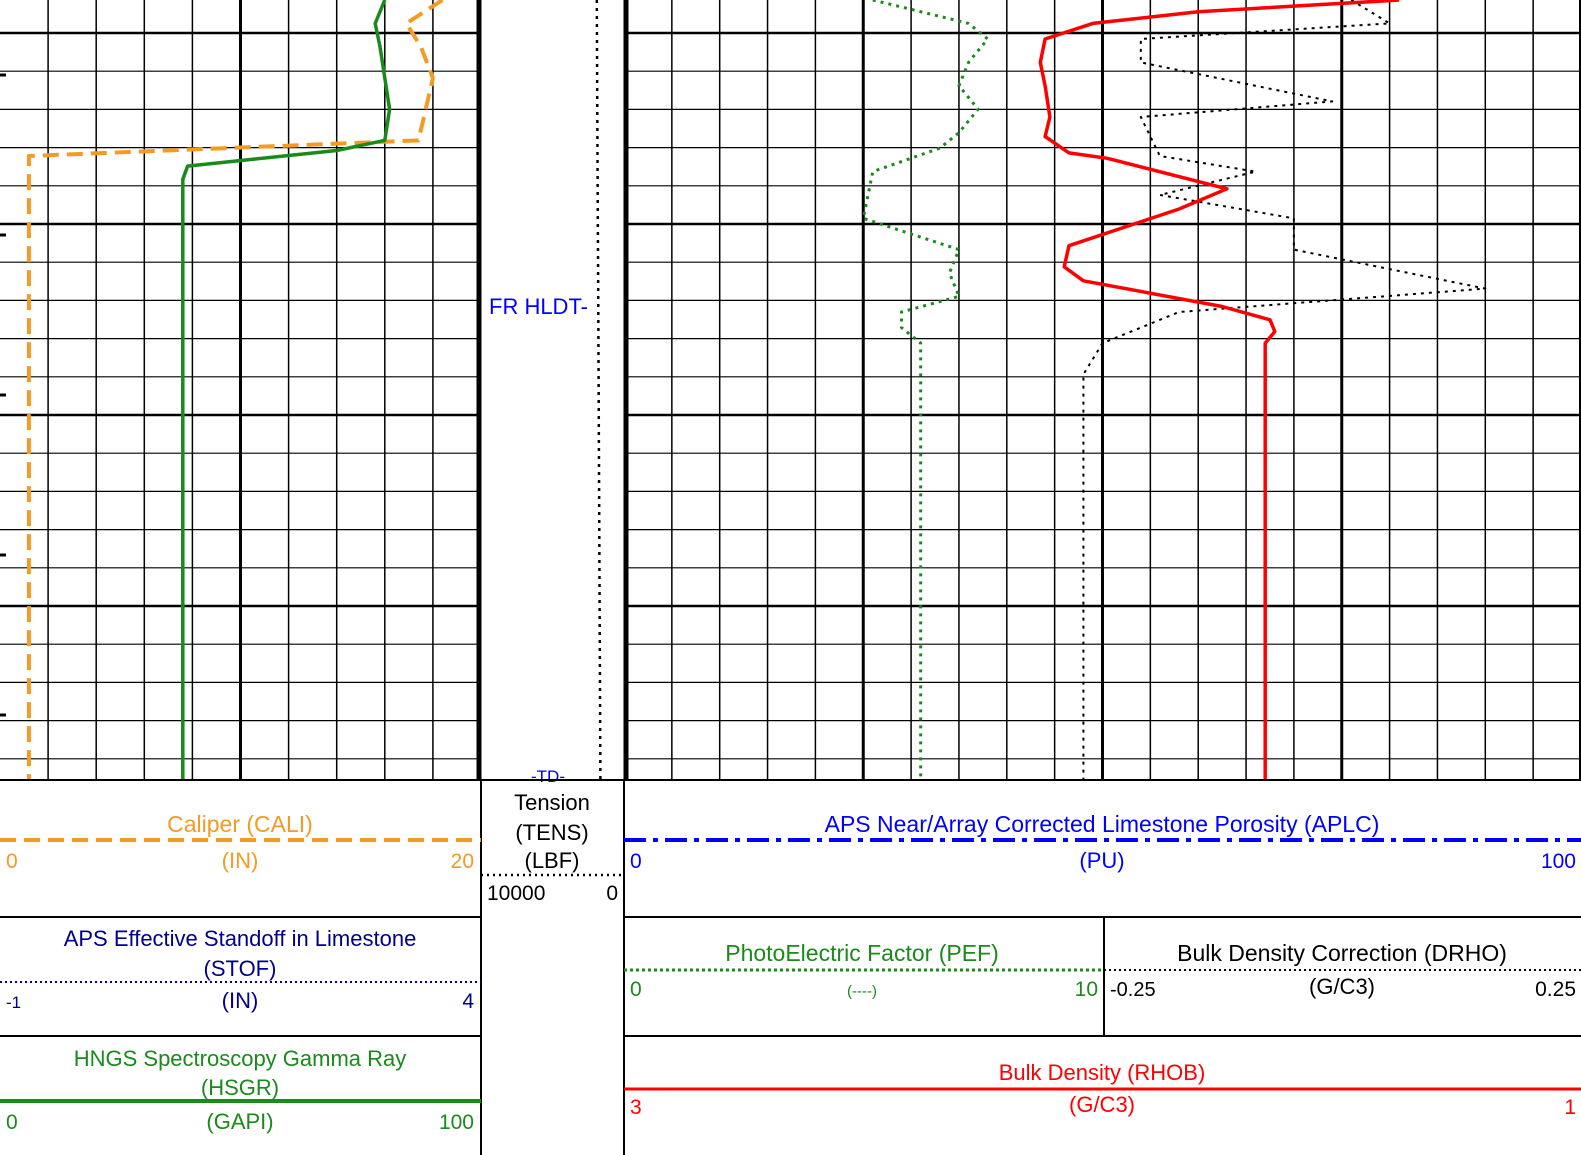  I want to click on rhob-min: 3, so click(636, 1107).